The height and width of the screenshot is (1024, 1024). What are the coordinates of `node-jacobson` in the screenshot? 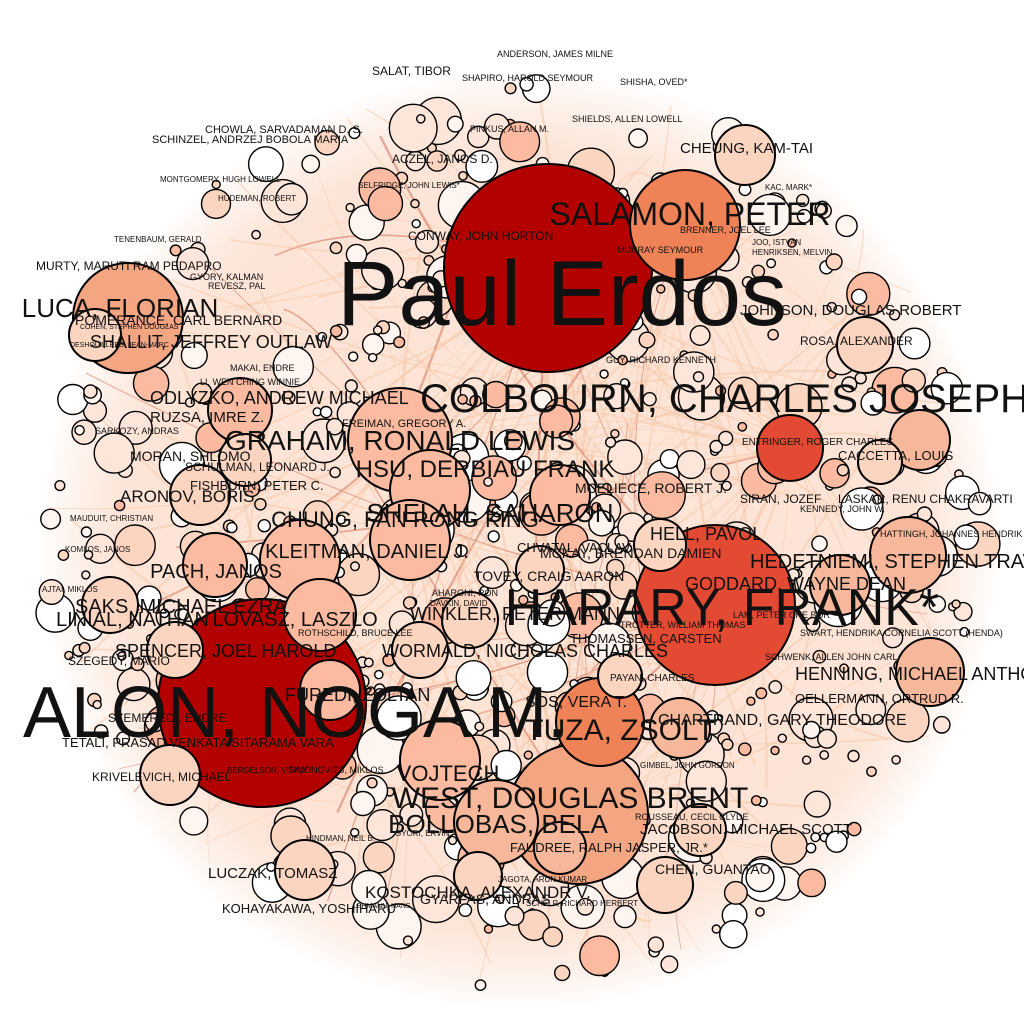 It's located at (700, 830).